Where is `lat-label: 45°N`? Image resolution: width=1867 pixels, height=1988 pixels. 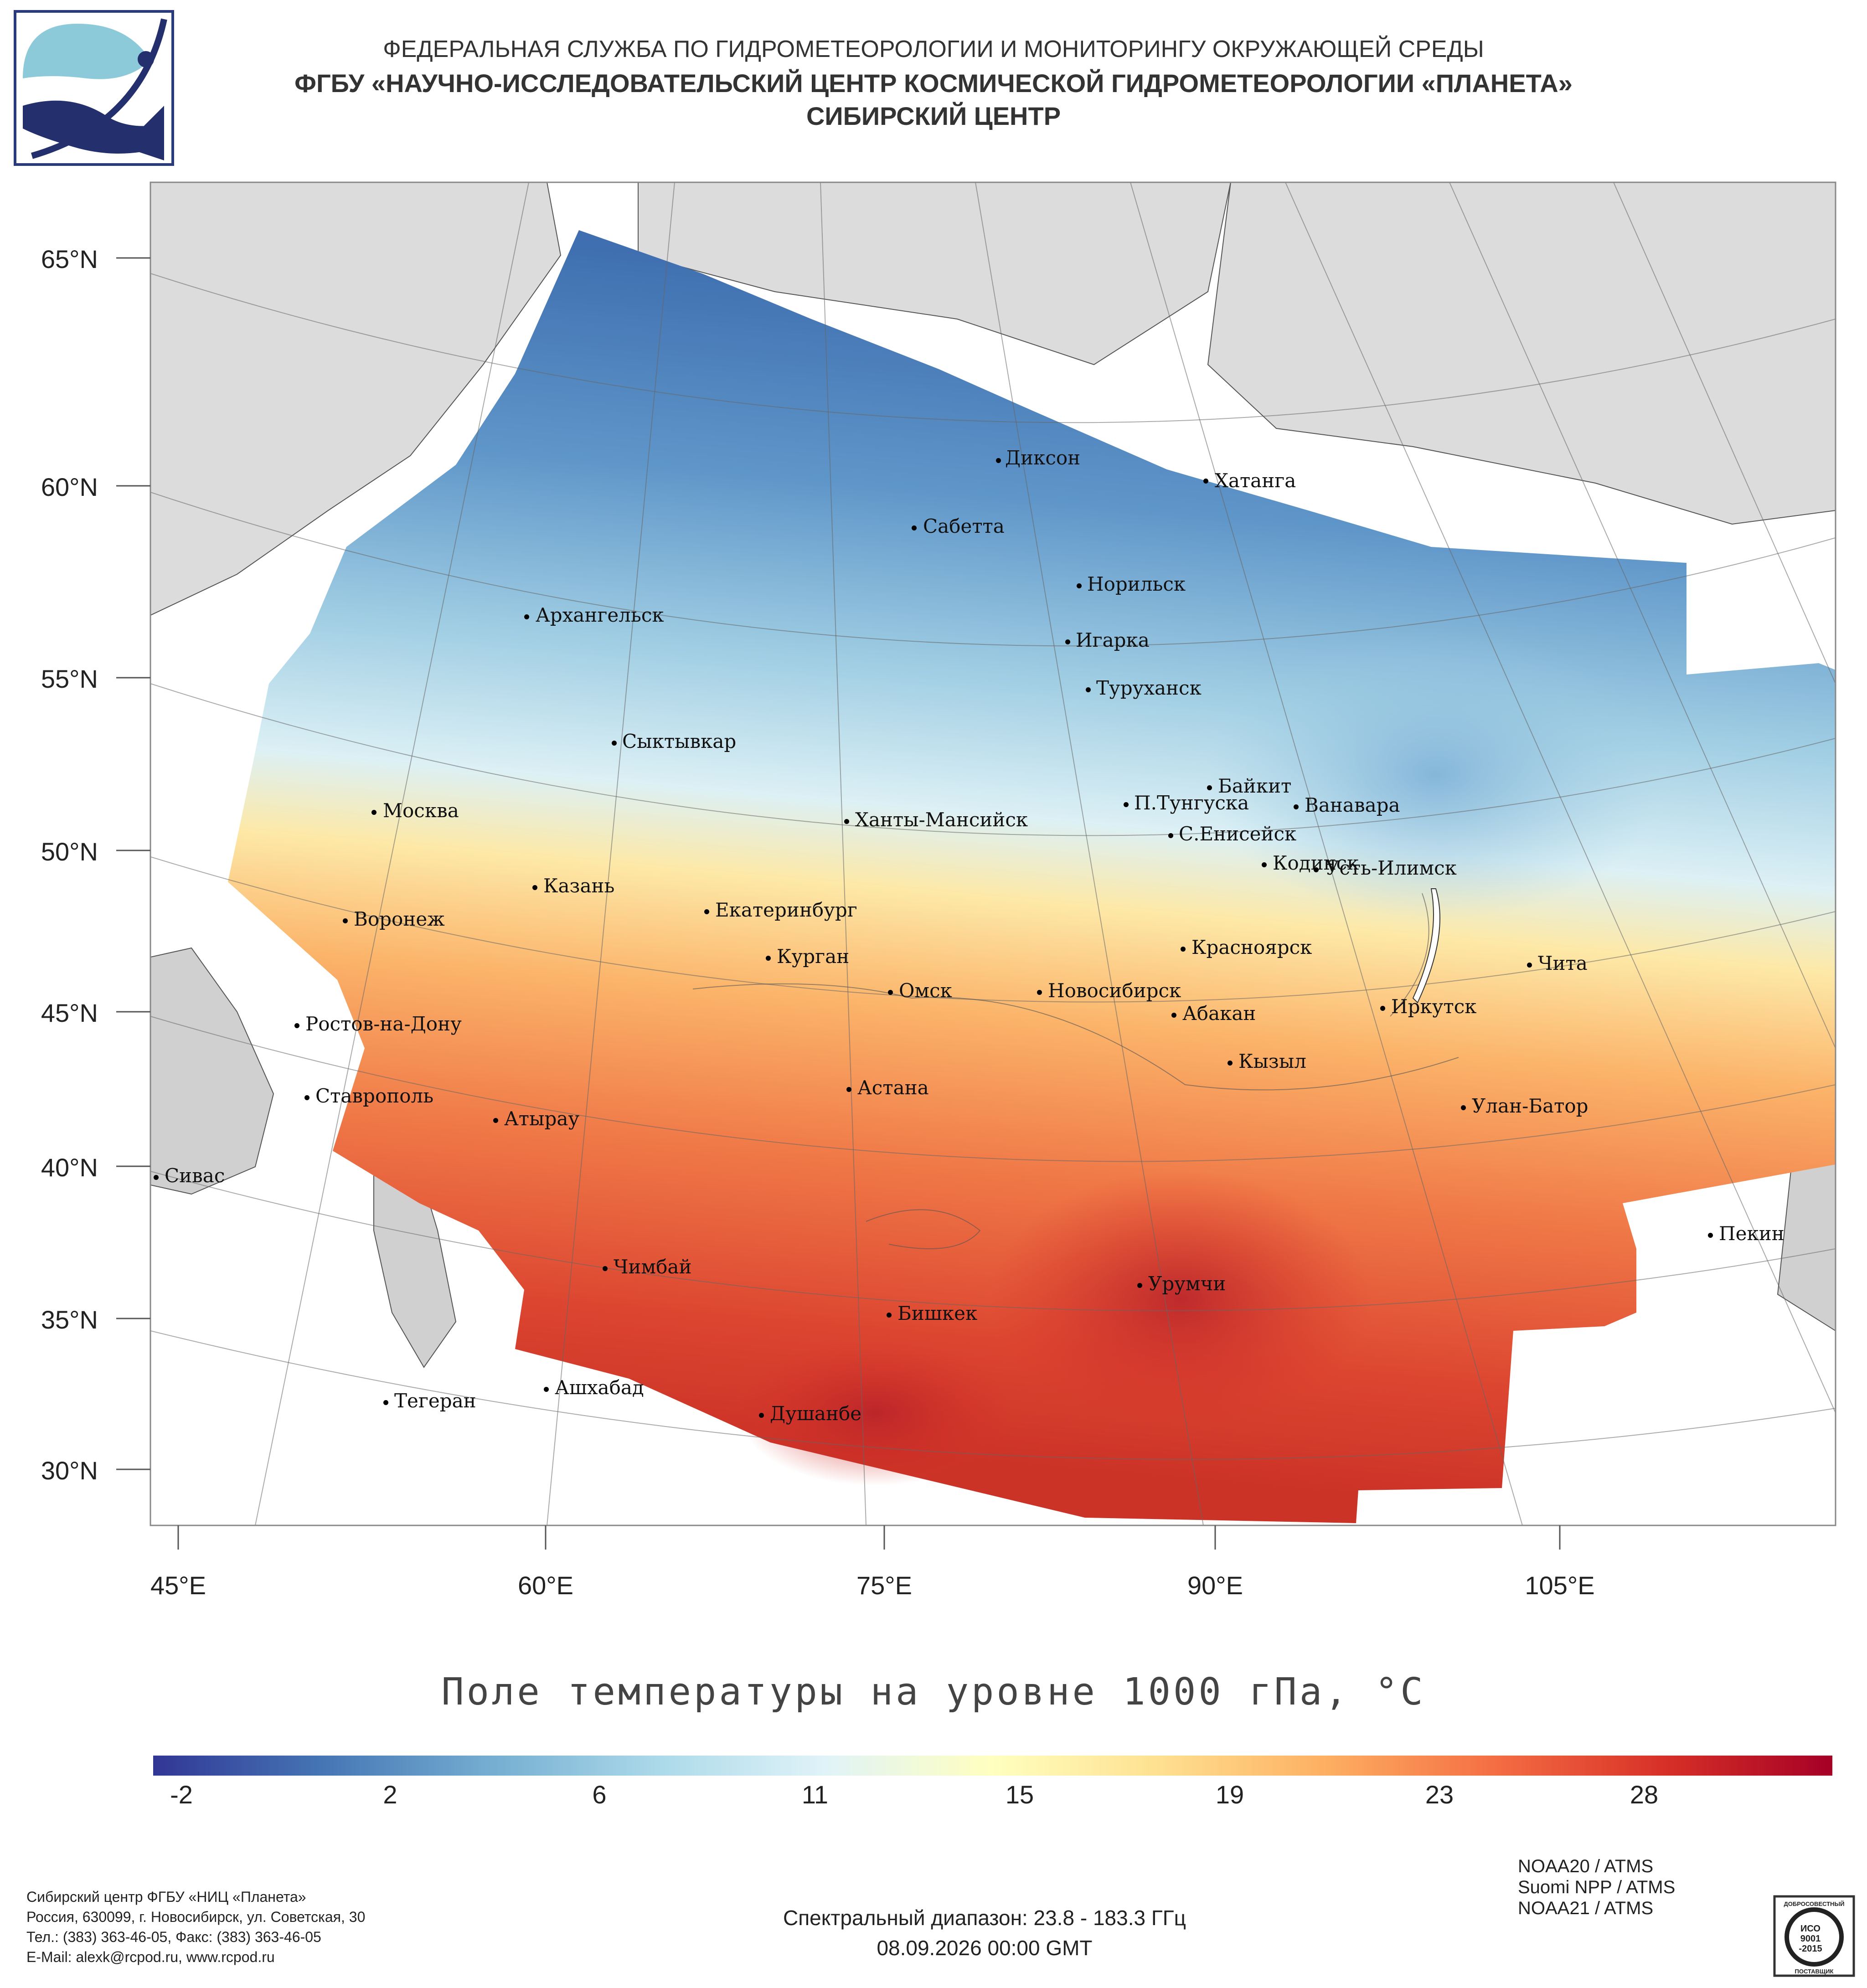 lat-label: 45°N is located at coordinates (69, 1013).